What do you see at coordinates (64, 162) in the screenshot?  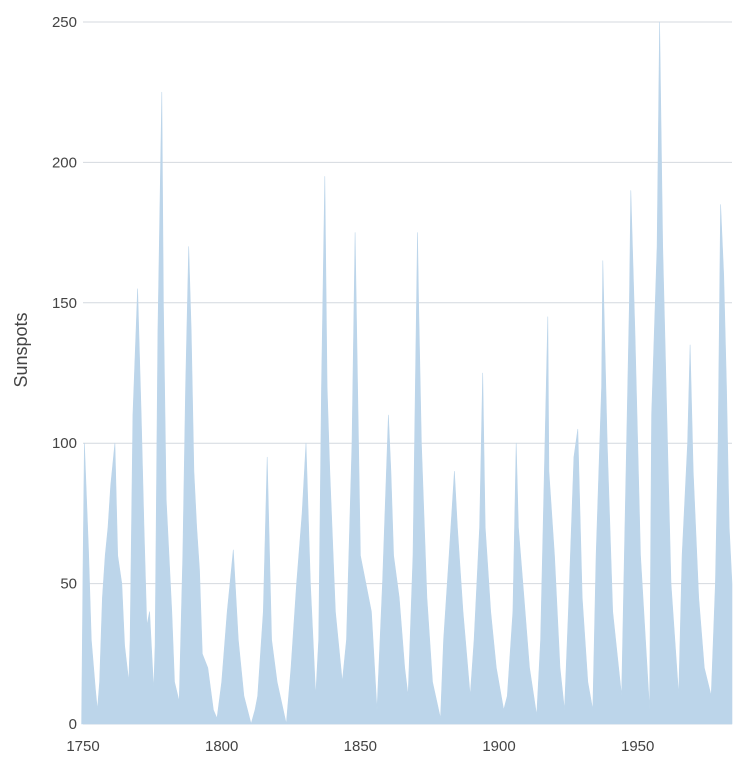 I see `y-tick-label: 200` at bounding box center [64, 162].